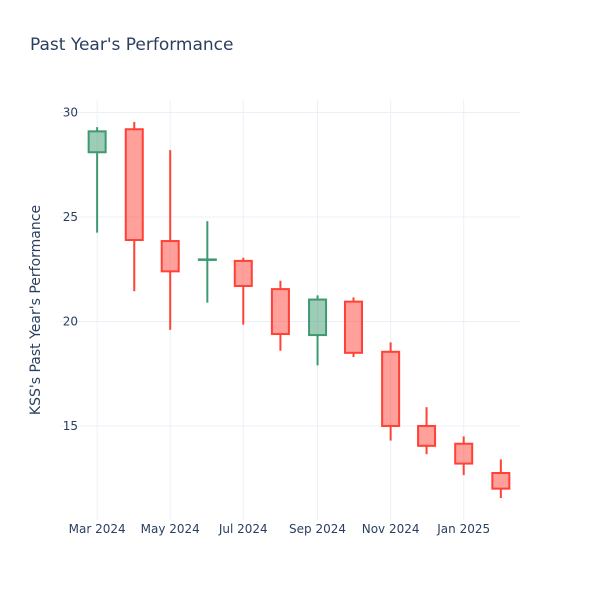 The width and height of the screenshot is (600, 600). What do you see at coordinates (36, 310) in the screenshot?
I see `y-axis-label: KSS's Past Year's Performance` at bounding box center [36, 310].